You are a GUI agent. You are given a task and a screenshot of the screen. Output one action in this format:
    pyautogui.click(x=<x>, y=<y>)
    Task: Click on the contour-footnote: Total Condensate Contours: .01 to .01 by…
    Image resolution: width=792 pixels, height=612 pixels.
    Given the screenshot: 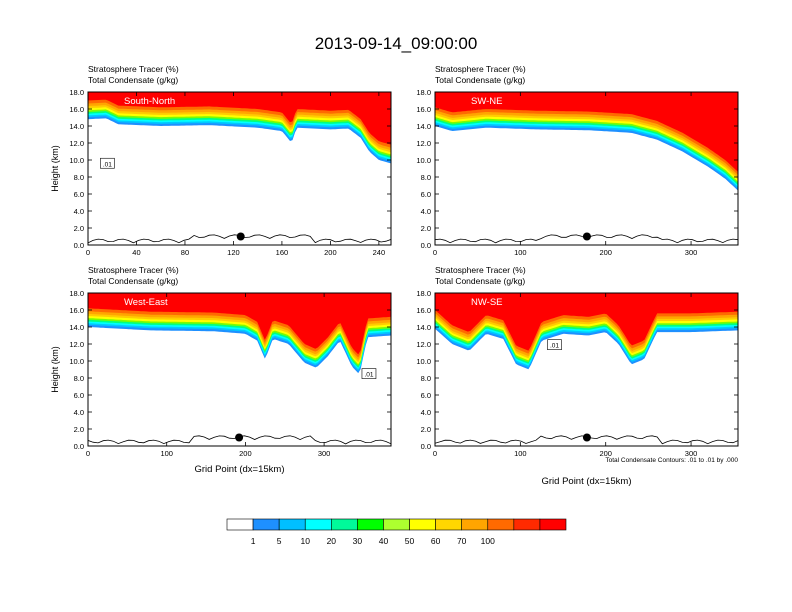 What is the action you would take?
    pyautogui.click(x=671, y=460)
    